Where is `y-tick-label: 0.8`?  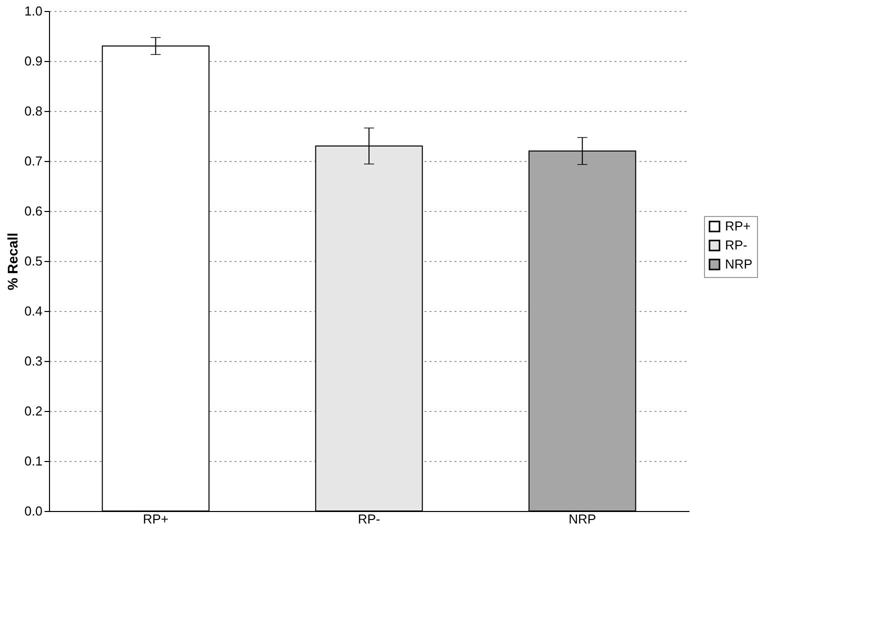
y-tick-label: 0.8 is located at coordinates (33, 111).